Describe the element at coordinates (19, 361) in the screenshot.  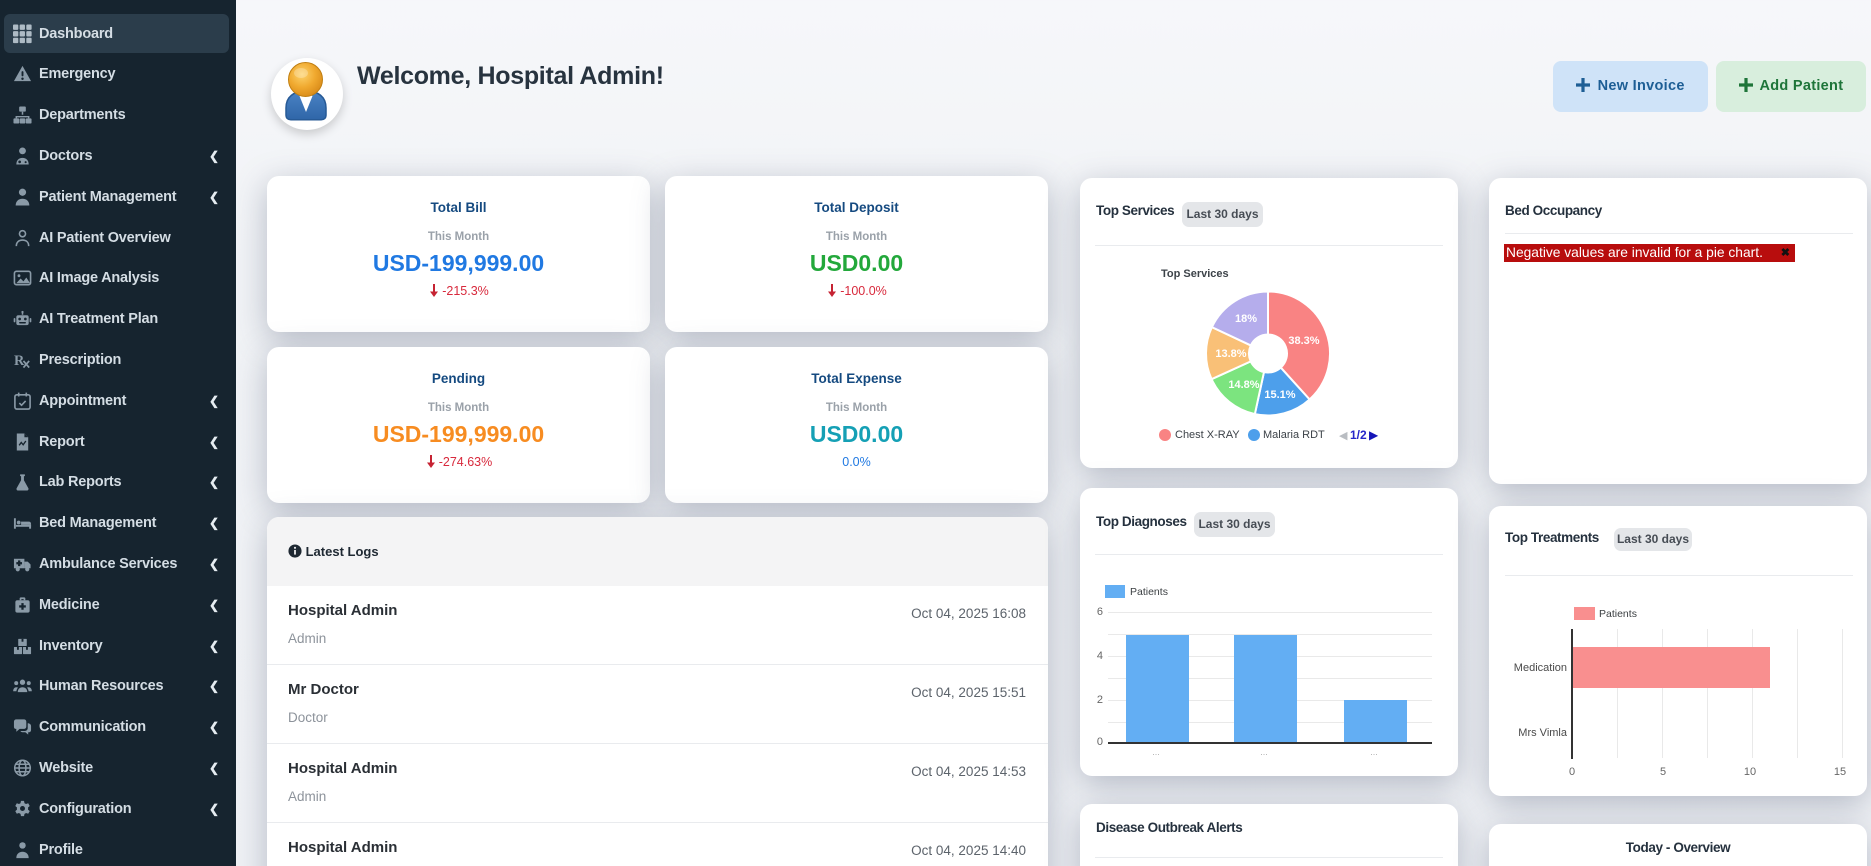
I see `svg-text: R` at that location.